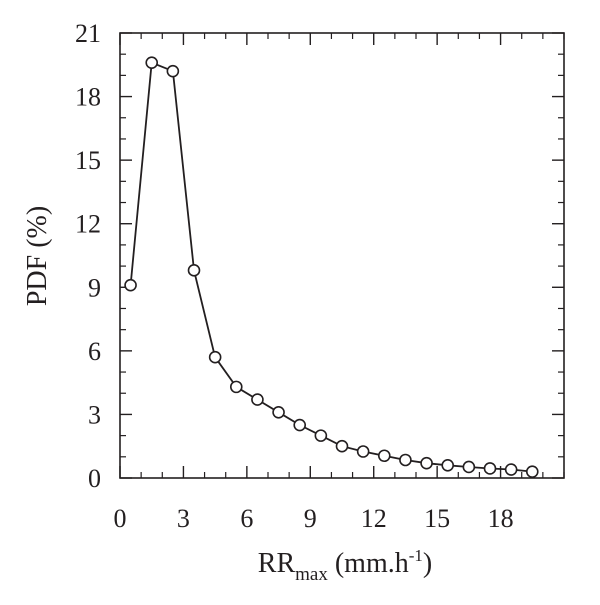 The height and width of the screenshot is (605, 600). I want to click on y-tick-label: 9, so click(94, 287).